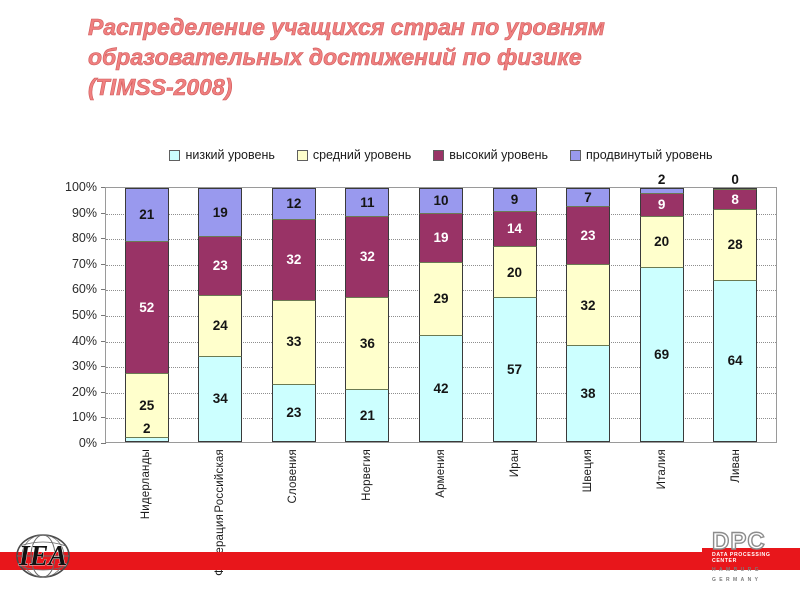 This screenshot has height=600, width=800. Describe the element at coordinates (220, 325) in the screenshot. I see `bar-segment: 24` at that location.